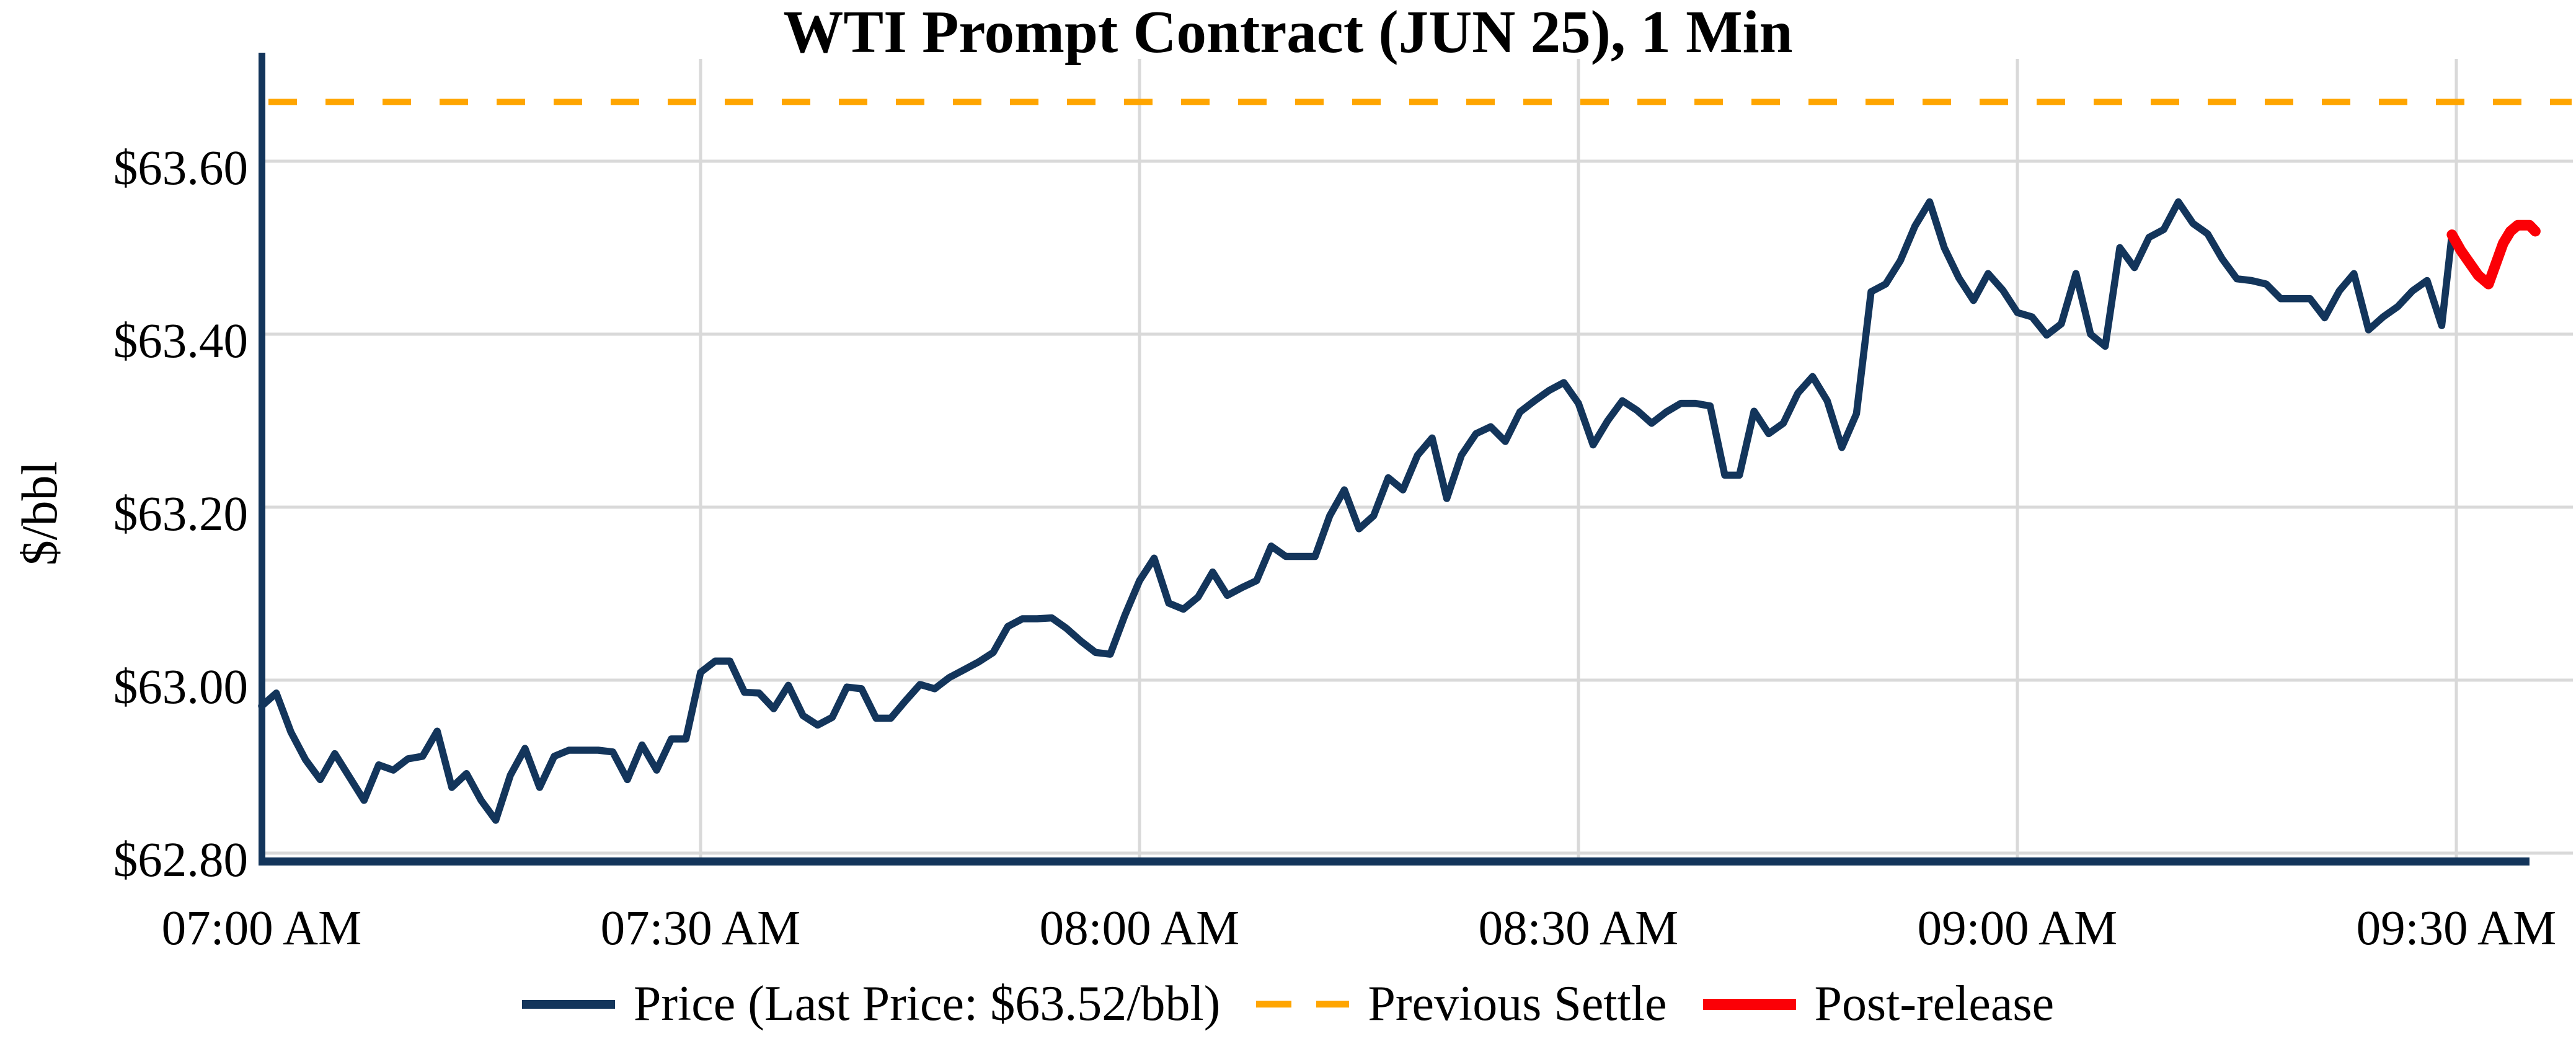 The height and width of the screenshot is (1054, 2576). What do you see at coordinates (2494, 254) in the screenshot?
I see `post-release-line` at bounding box center [2494, 254].